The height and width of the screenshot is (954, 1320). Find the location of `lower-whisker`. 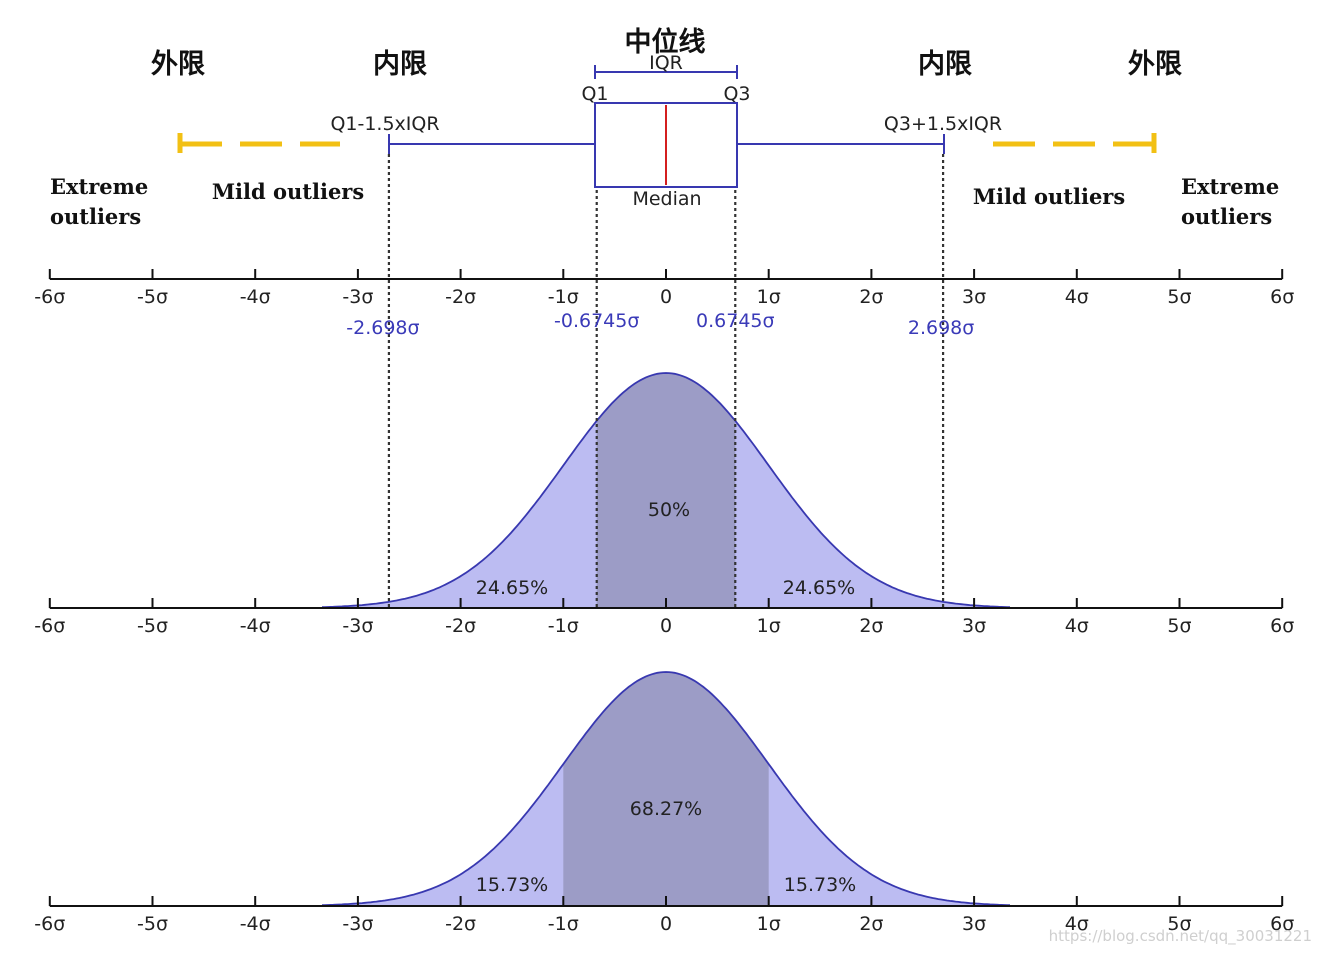

lower-whisker is located at coordinates (491, 144).